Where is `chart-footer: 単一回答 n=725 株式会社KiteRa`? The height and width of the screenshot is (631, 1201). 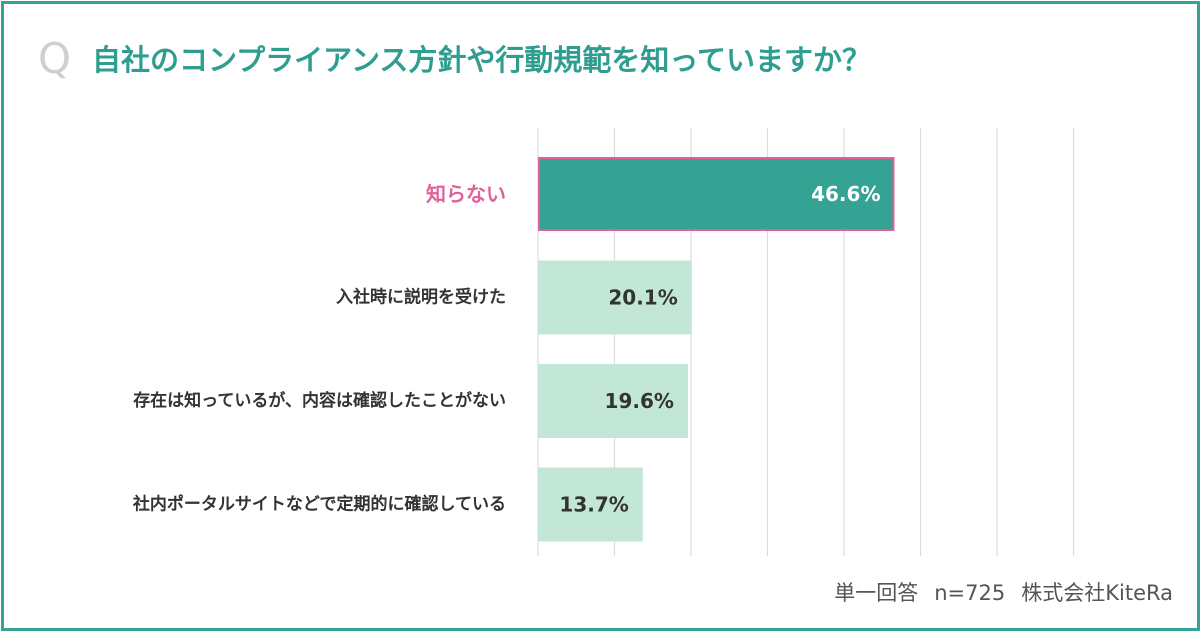 chart-footer: 単一回答 n=725 株式会社KiteRa is located at coordinates (1003, 593).